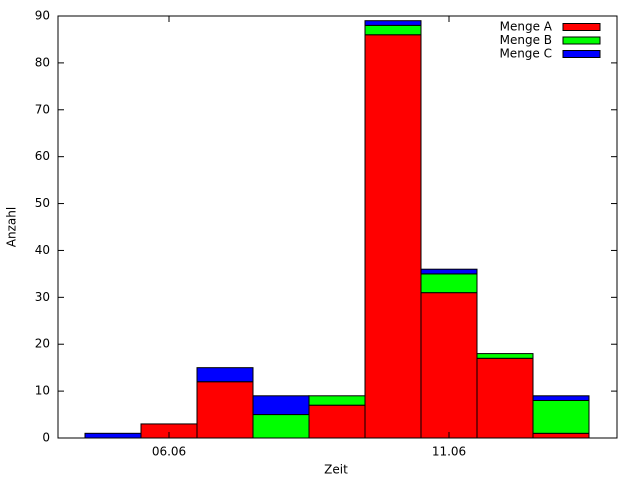 The height and width of the screenshot is (480, 640). What do you see at coordinates (42, 344) in the screenshot?
I see `y-tick-label: 20` at bounding box center [42, 344].